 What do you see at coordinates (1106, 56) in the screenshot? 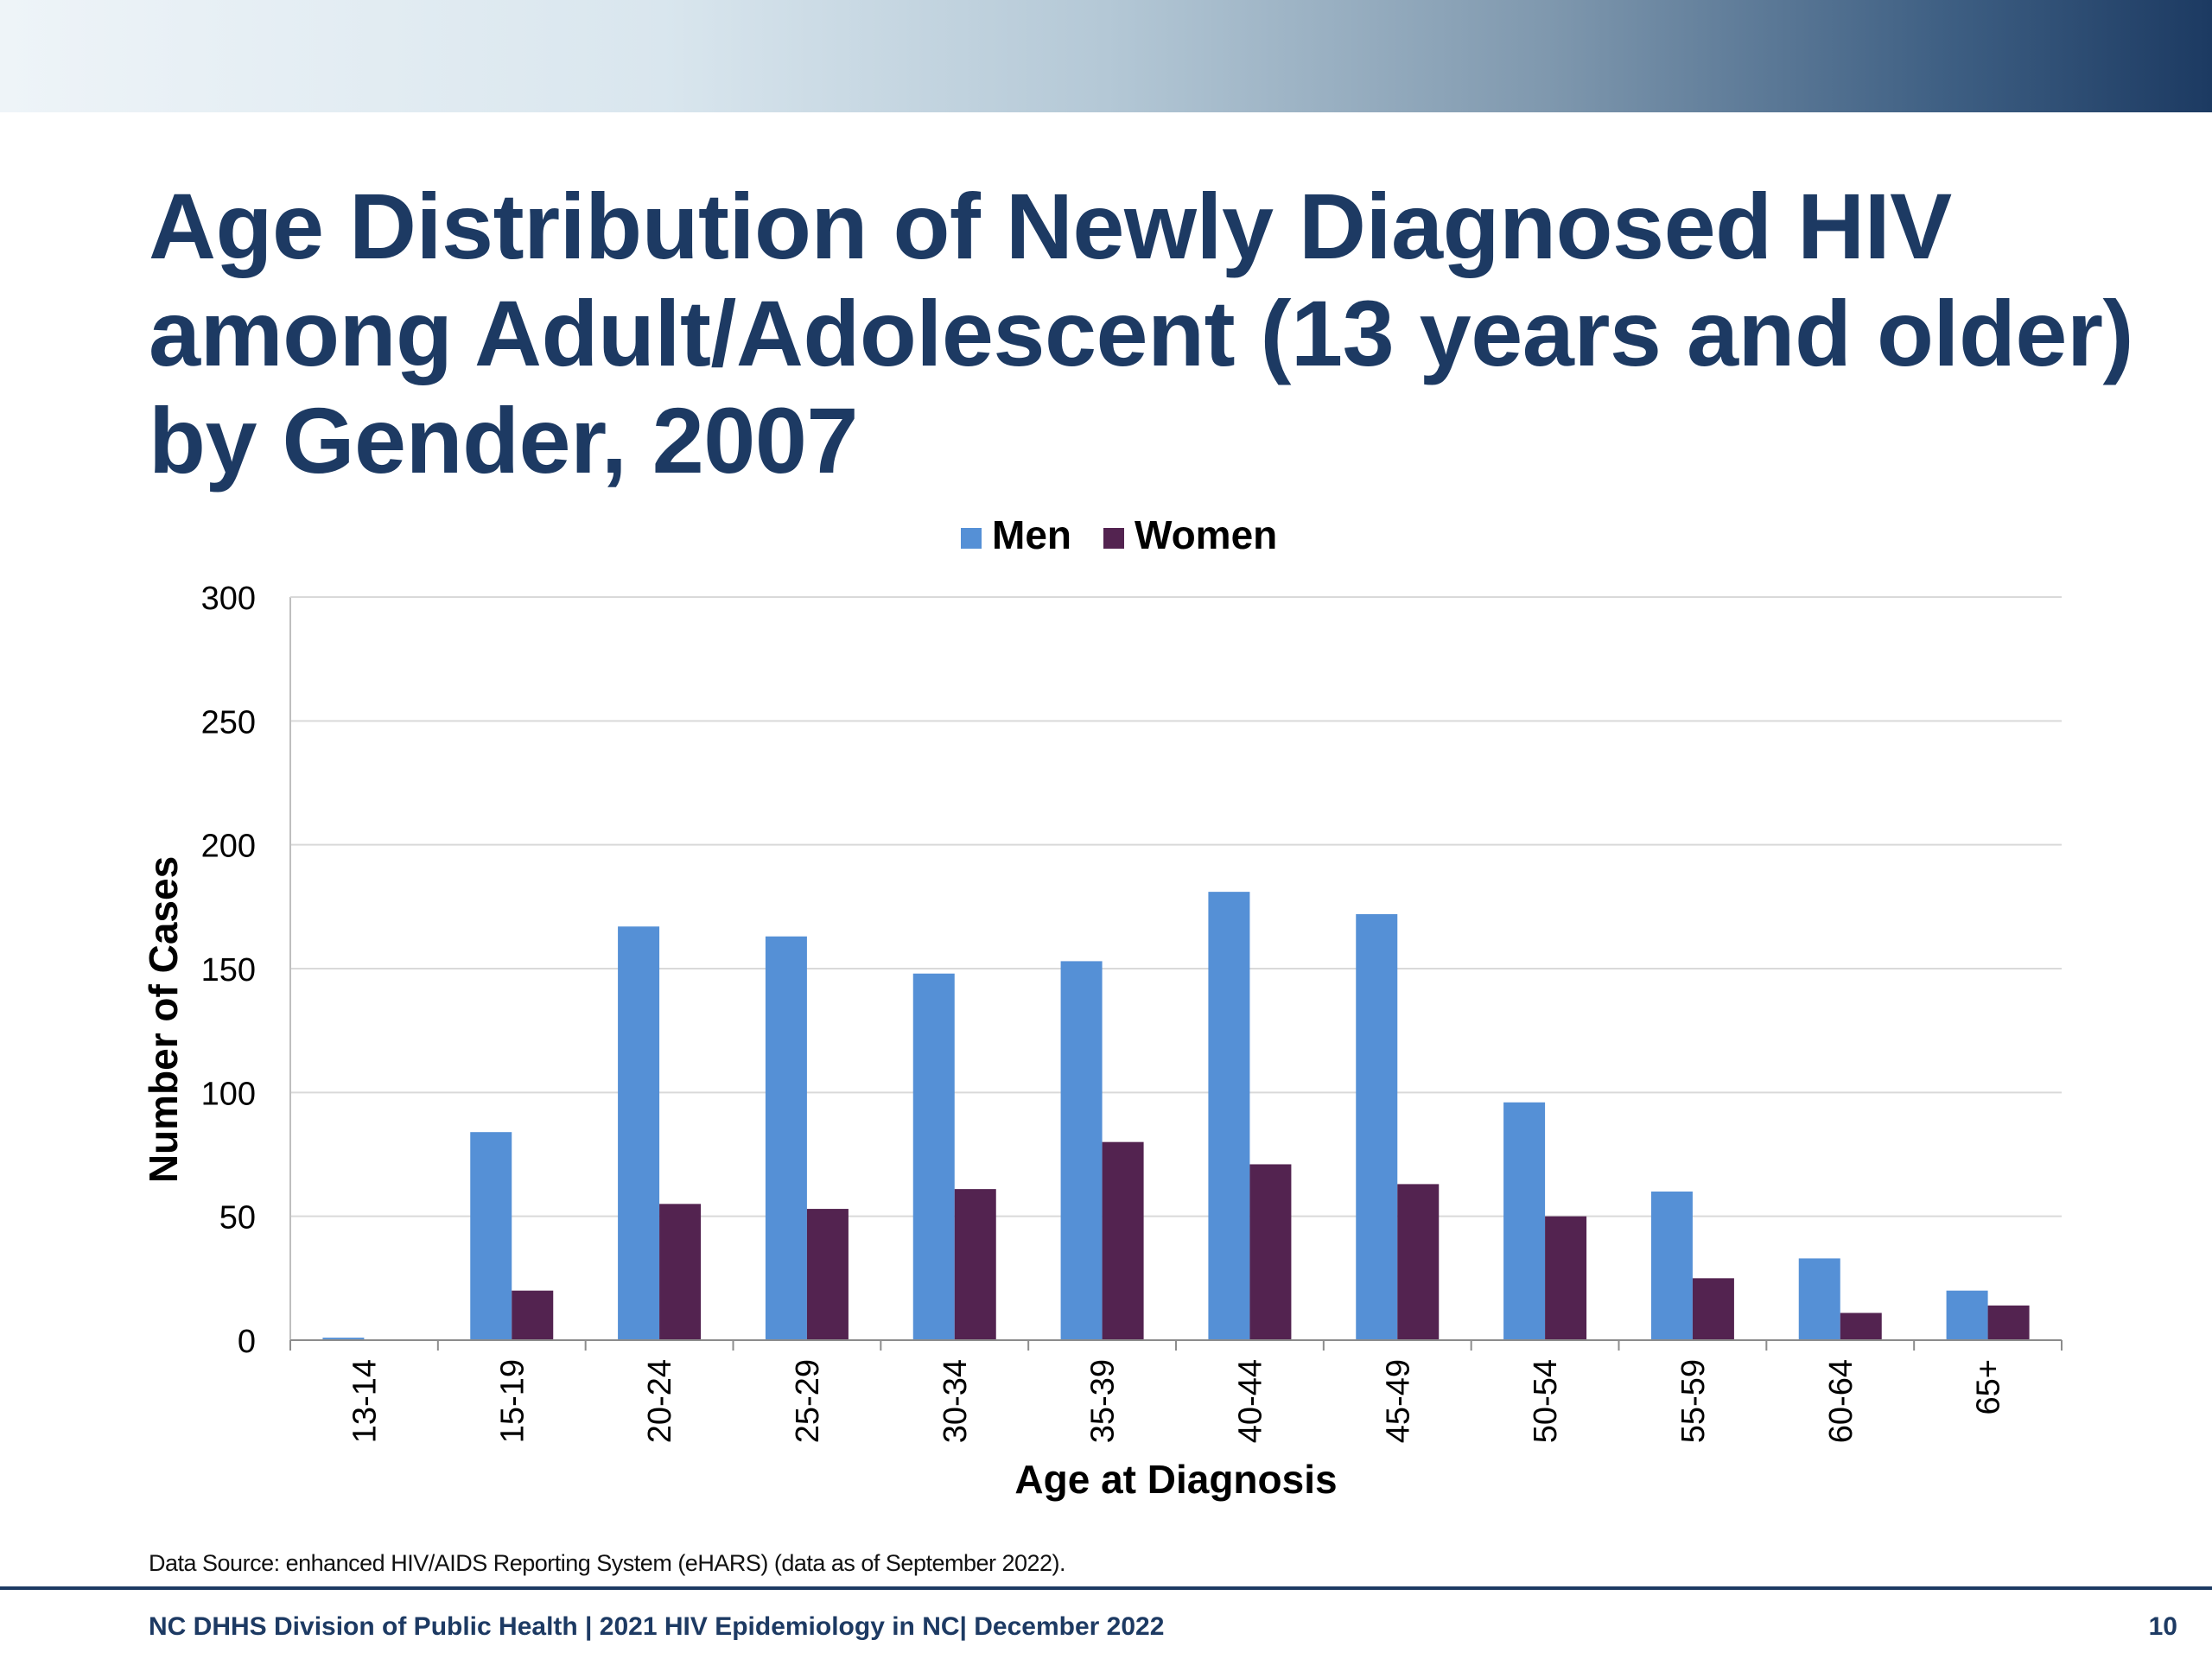
I see `header-banner` at bounding box center [1106, 56].